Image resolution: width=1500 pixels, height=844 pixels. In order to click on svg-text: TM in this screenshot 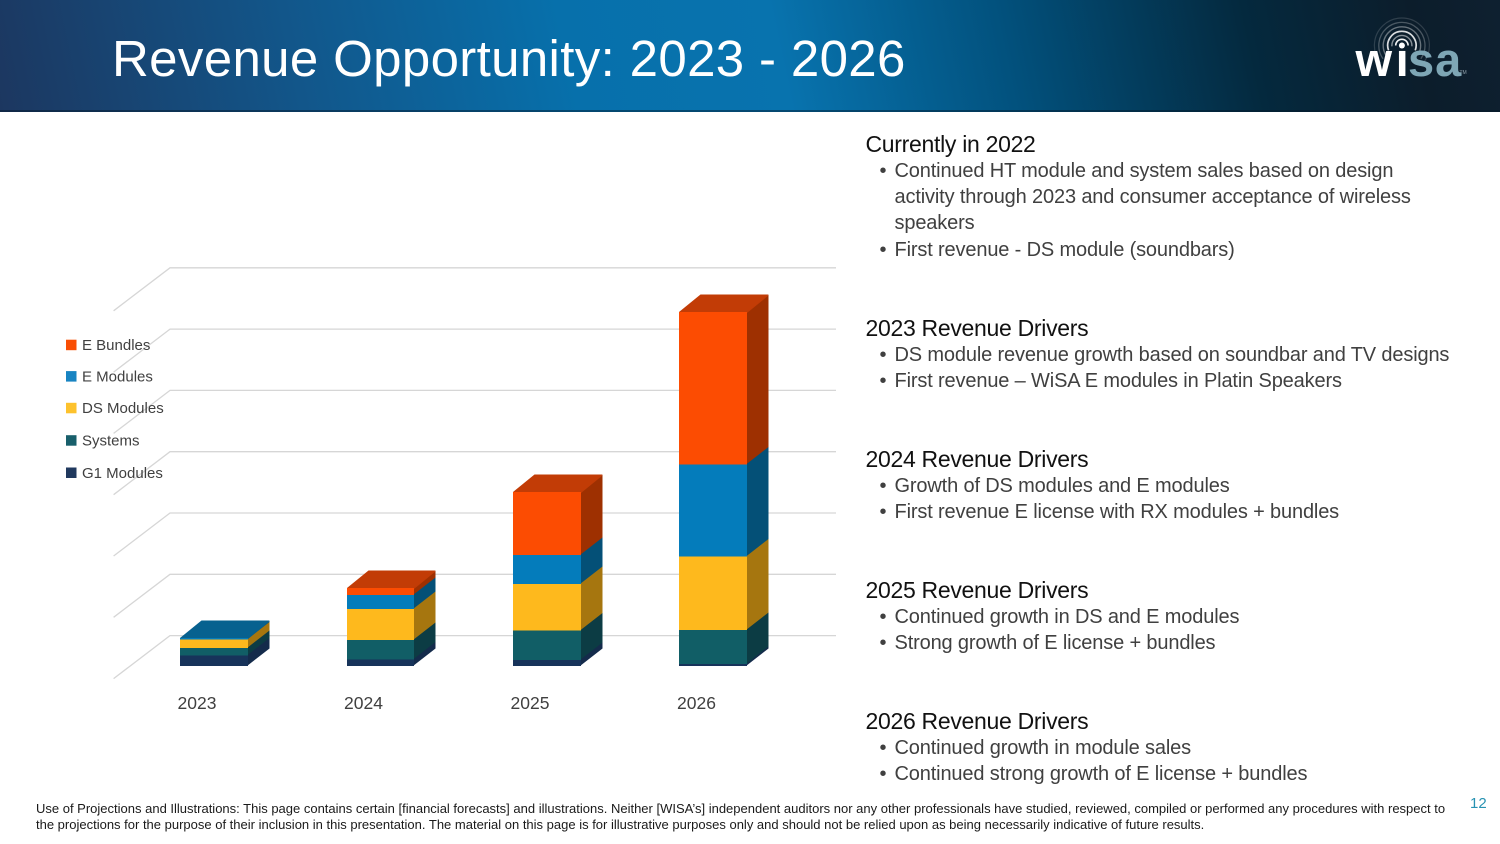, I will do `click(1463, 73)`.